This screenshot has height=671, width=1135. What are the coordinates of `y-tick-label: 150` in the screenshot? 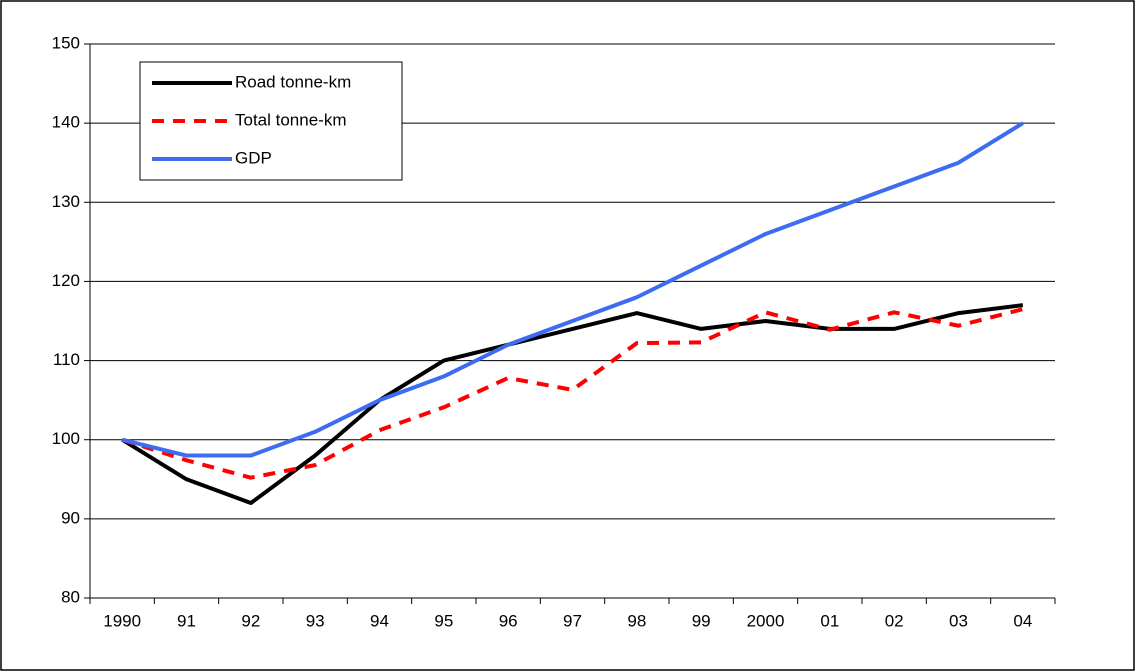 It's located at (66, 42).